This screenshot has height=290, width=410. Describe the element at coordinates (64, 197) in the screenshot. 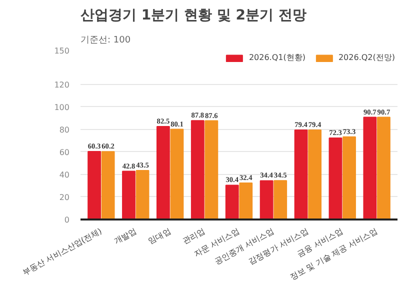

I see `y-tick-label: 20` at that location.